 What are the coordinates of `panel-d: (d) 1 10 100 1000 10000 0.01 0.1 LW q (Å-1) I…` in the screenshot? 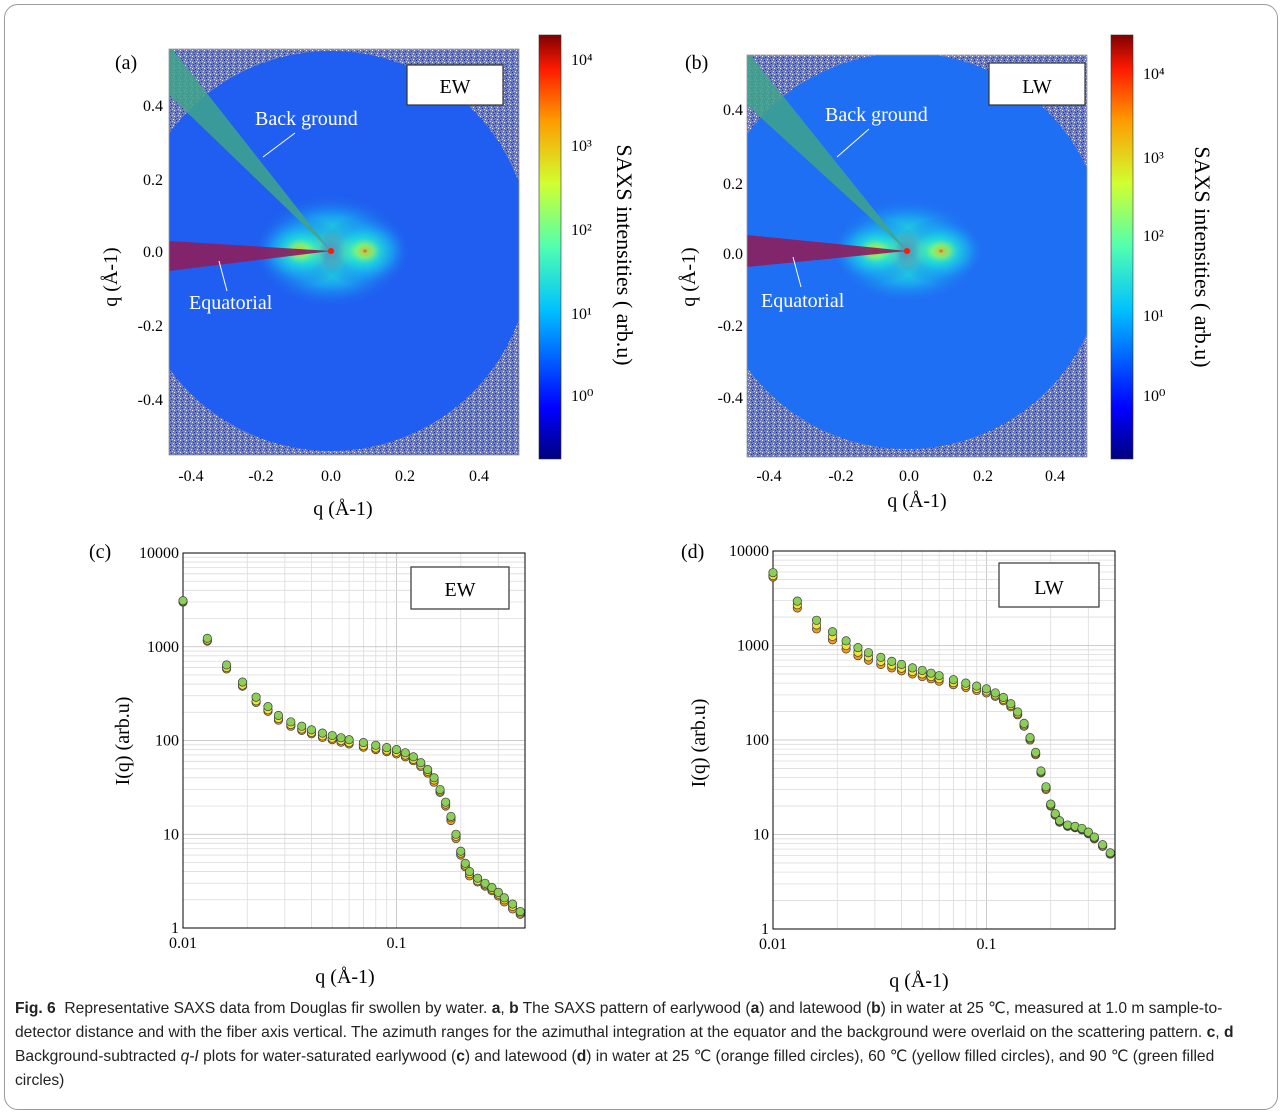 It's located at (898, 766).